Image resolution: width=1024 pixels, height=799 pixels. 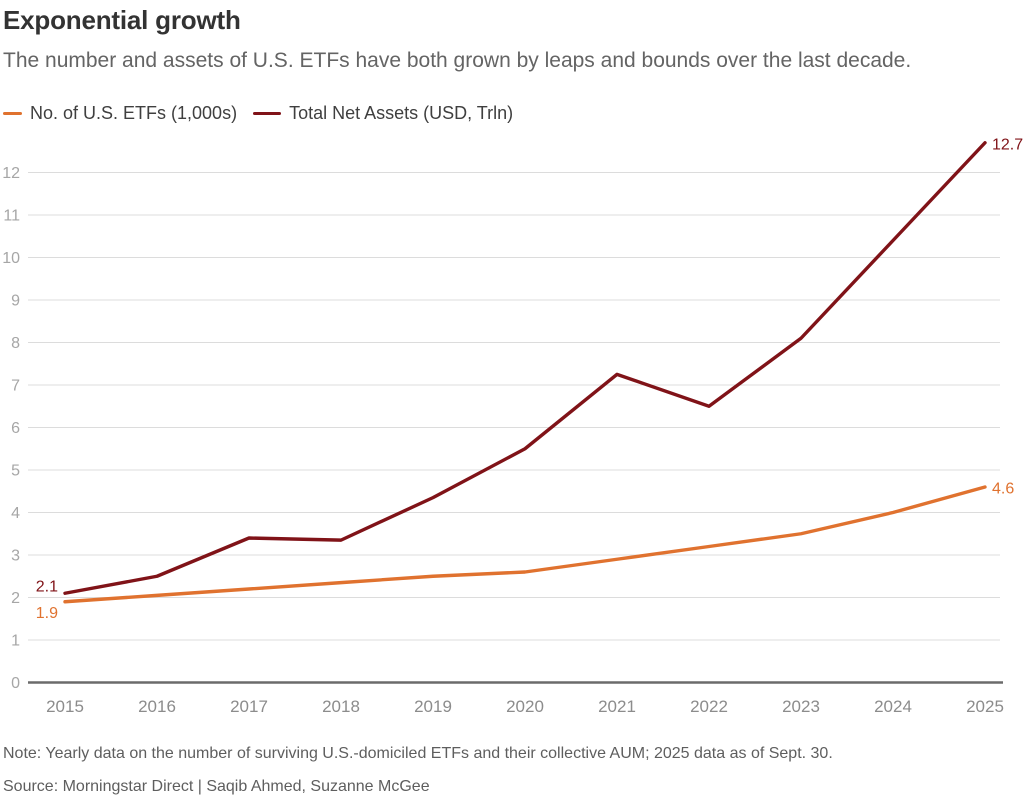 I want to click on x-axis-label: 2016, so click(x=157, y=706).